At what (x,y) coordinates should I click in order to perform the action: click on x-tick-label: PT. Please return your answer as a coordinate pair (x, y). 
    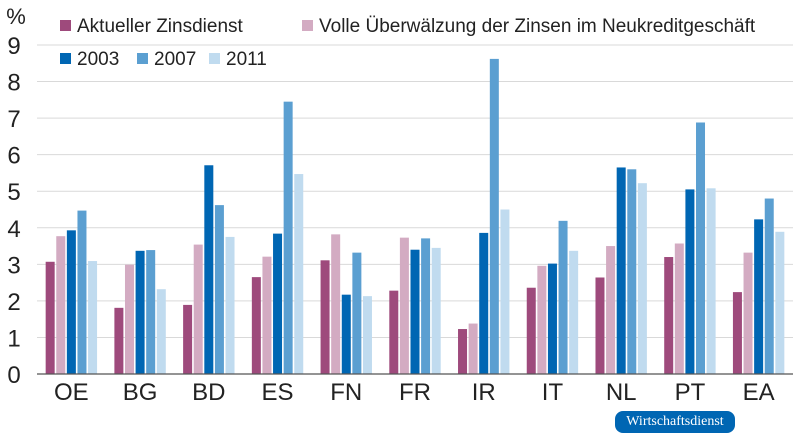
    Looking at the image, I should click on (690, 392).